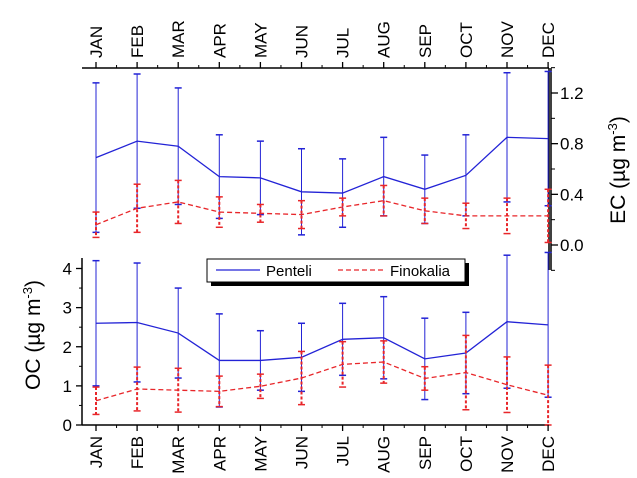 This screenshot has height=478, width=637. I want to click on ec-y-axis-title: EC (µg m-3), so click(617, 170).